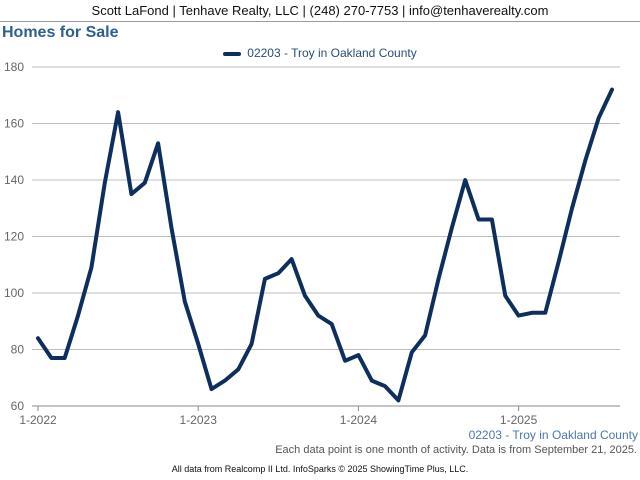 This screenshot has height=480, width=640. What do you see at coordinates (18, 350) in the screenshot?
I see `y-tick-label: 80` at bounding box center [18, 350].